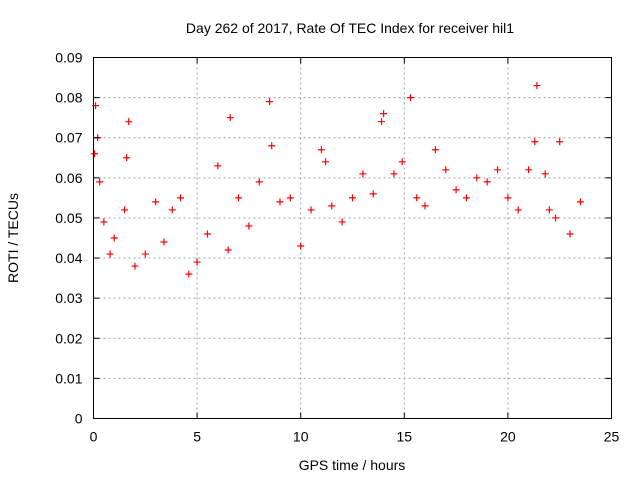  Describe the element at coordinates (405, 437) in the screenshot. I see `x-tick-label: 15` at that location.